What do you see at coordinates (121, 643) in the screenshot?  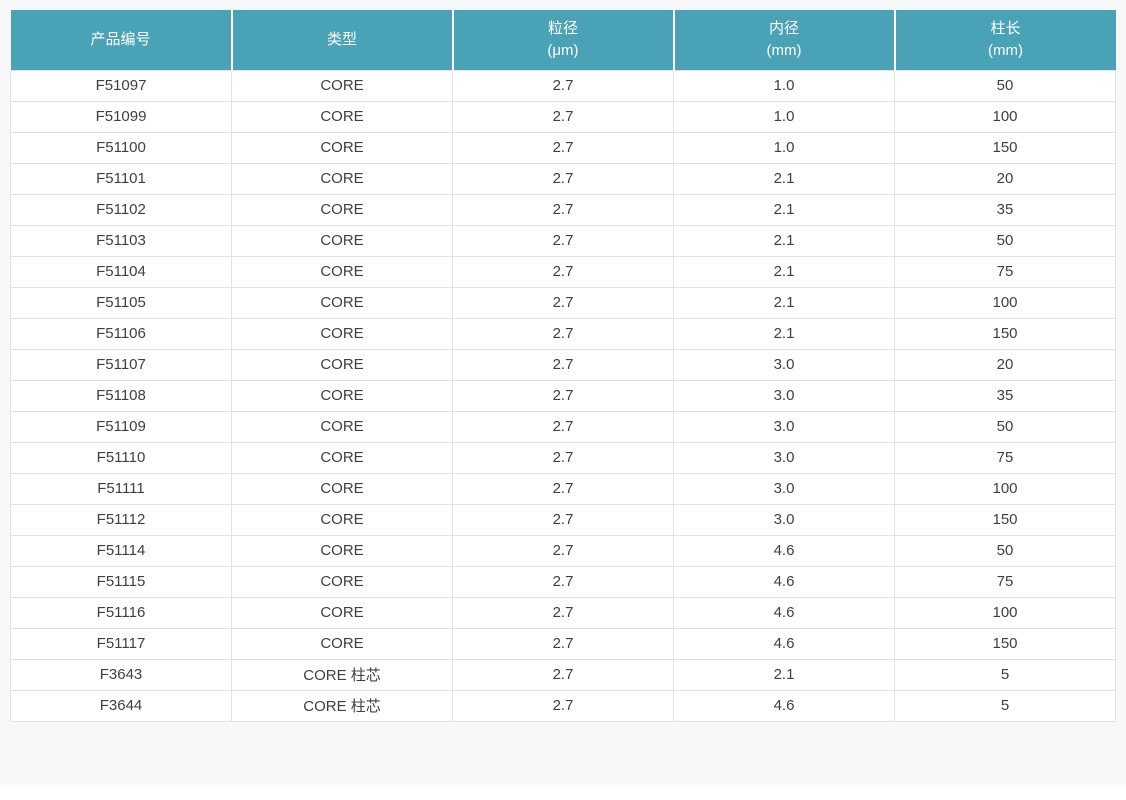 I see `table-cell: F51117` at bounding box center [121, 643].